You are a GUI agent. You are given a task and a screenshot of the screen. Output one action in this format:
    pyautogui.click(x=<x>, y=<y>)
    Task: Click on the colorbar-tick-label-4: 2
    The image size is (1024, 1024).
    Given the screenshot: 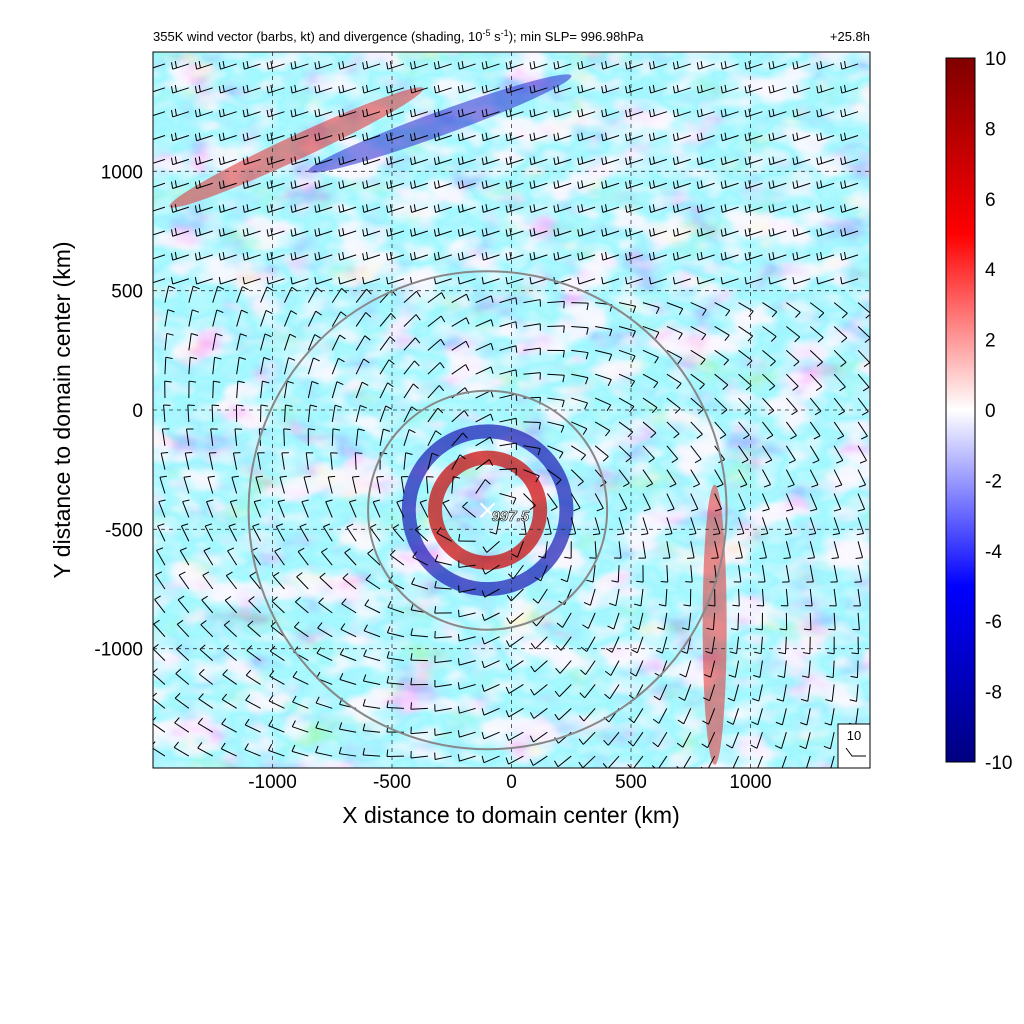 What is the action you would take?
    pyautogui.click(x=990, y=341)
    